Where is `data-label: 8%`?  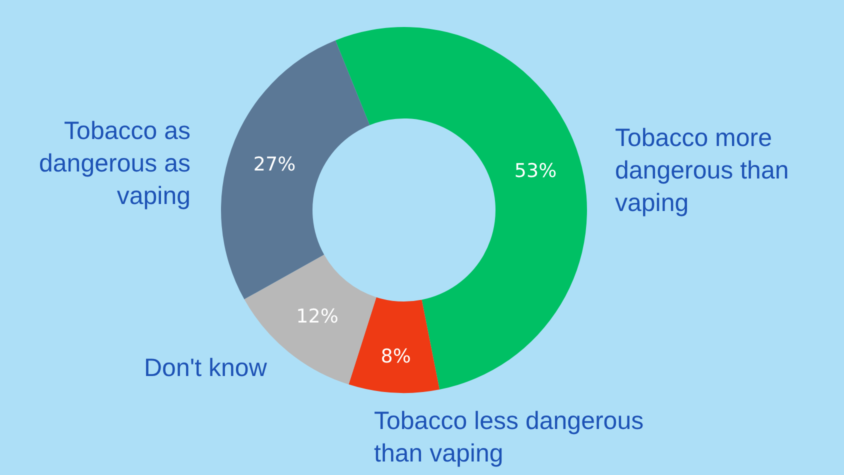 data-label: 8% is located at coordinates (395, 356).